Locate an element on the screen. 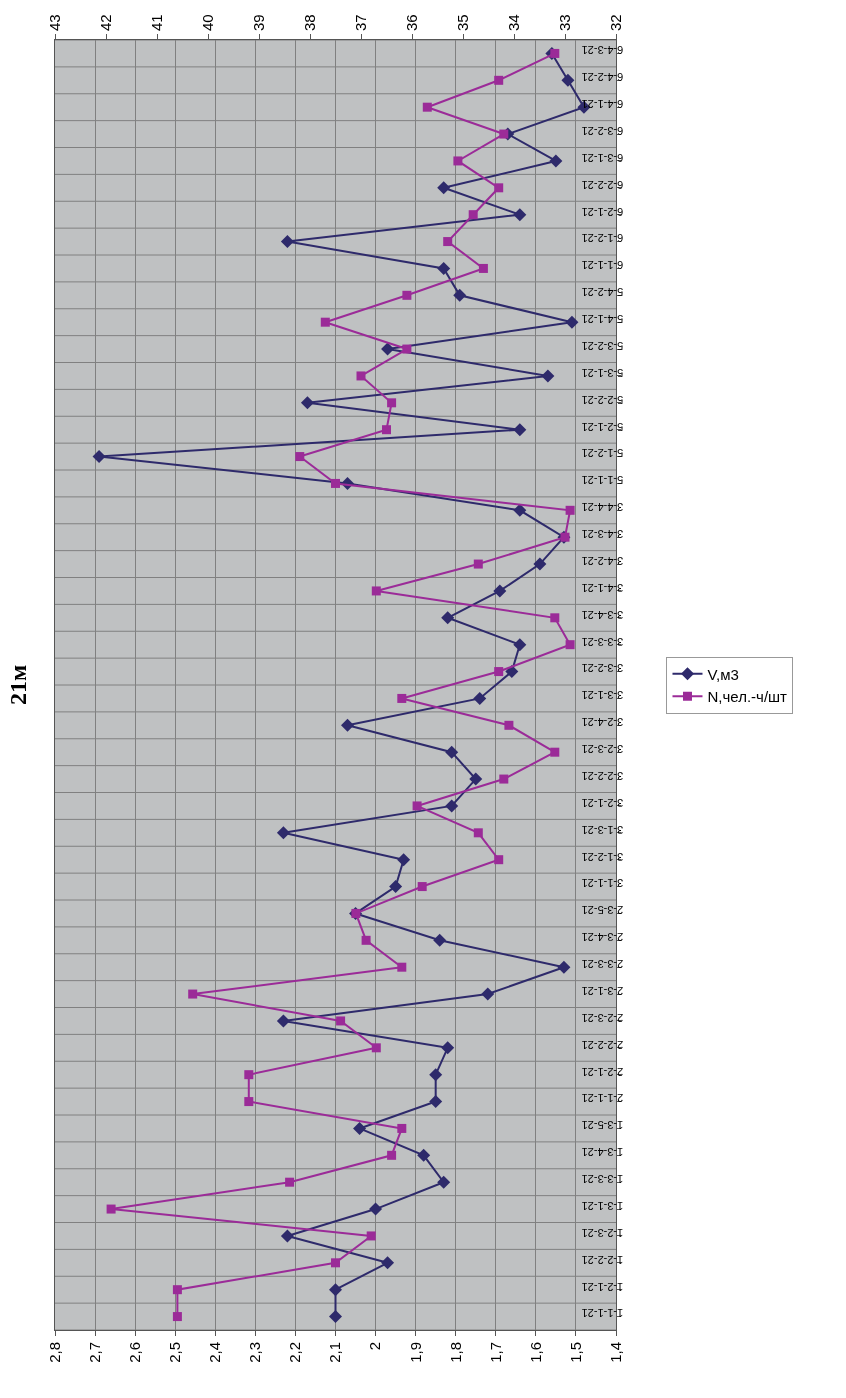 The height and width of the screenshot is (1398, 846). y-tick-label: 6-3-2-21 is located at coordinates (602, 130).